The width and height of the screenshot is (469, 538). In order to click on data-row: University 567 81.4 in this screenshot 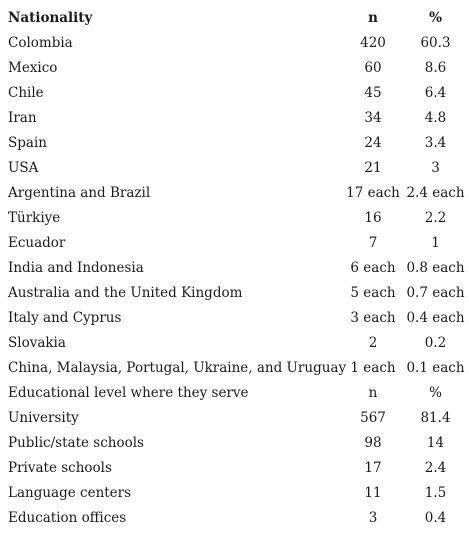, I will do `click(233, 417)`.